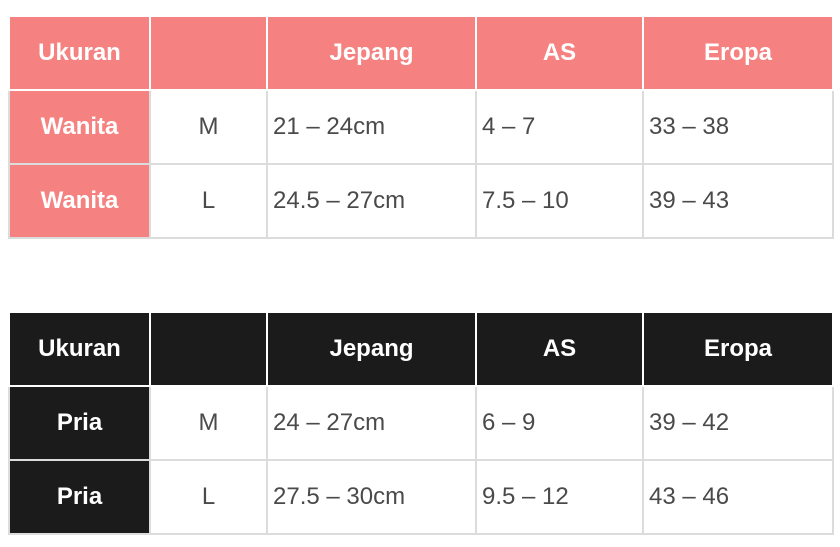 The image size is (840, 547). I want to click on europe-cell: 43 – 46, so click(738, 497).